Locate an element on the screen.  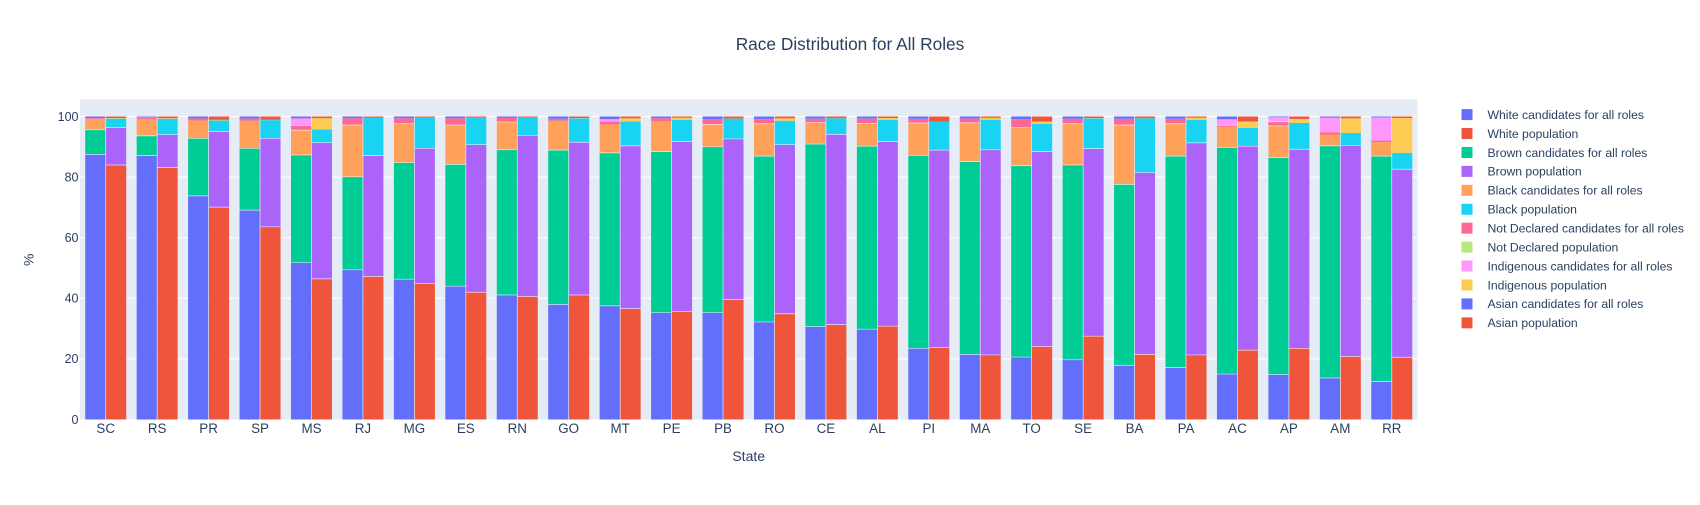
svg-text: SP is located at coordinates (260, 428).